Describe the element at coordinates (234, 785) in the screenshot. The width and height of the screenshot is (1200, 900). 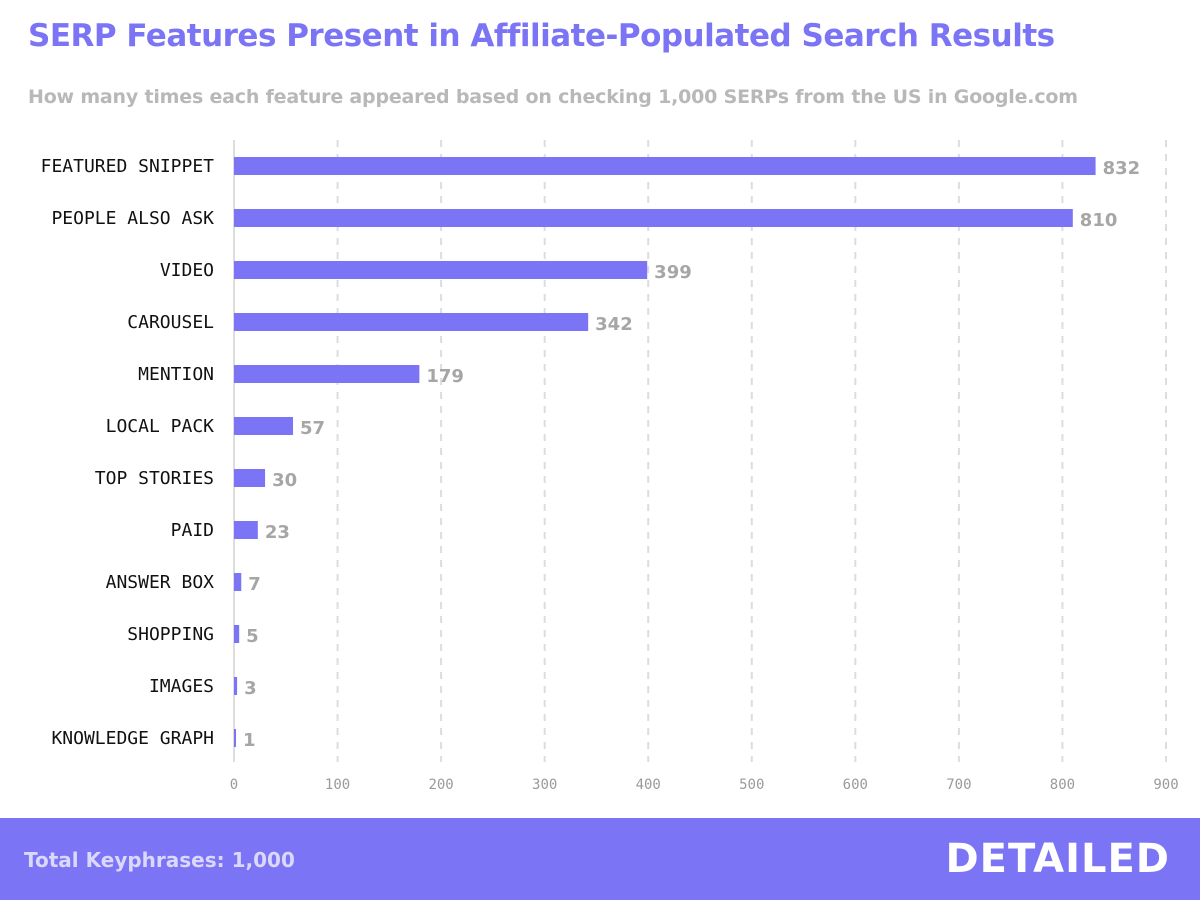
I see `x-tick-label: 0` at that location.